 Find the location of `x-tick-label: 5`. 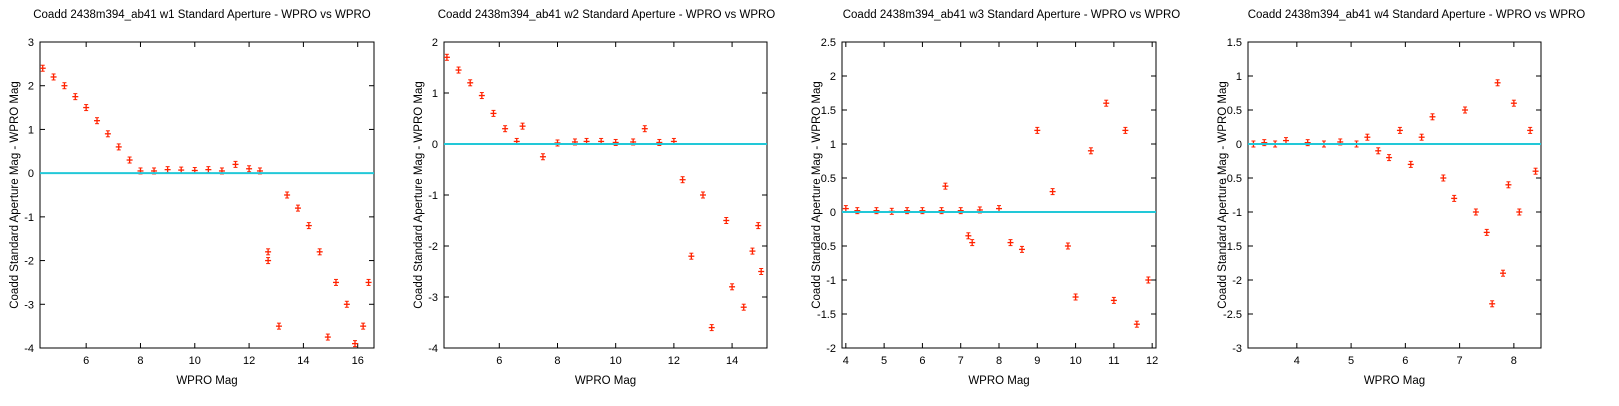

x-tick-label: 5 is located at coordinates (1351, 361).